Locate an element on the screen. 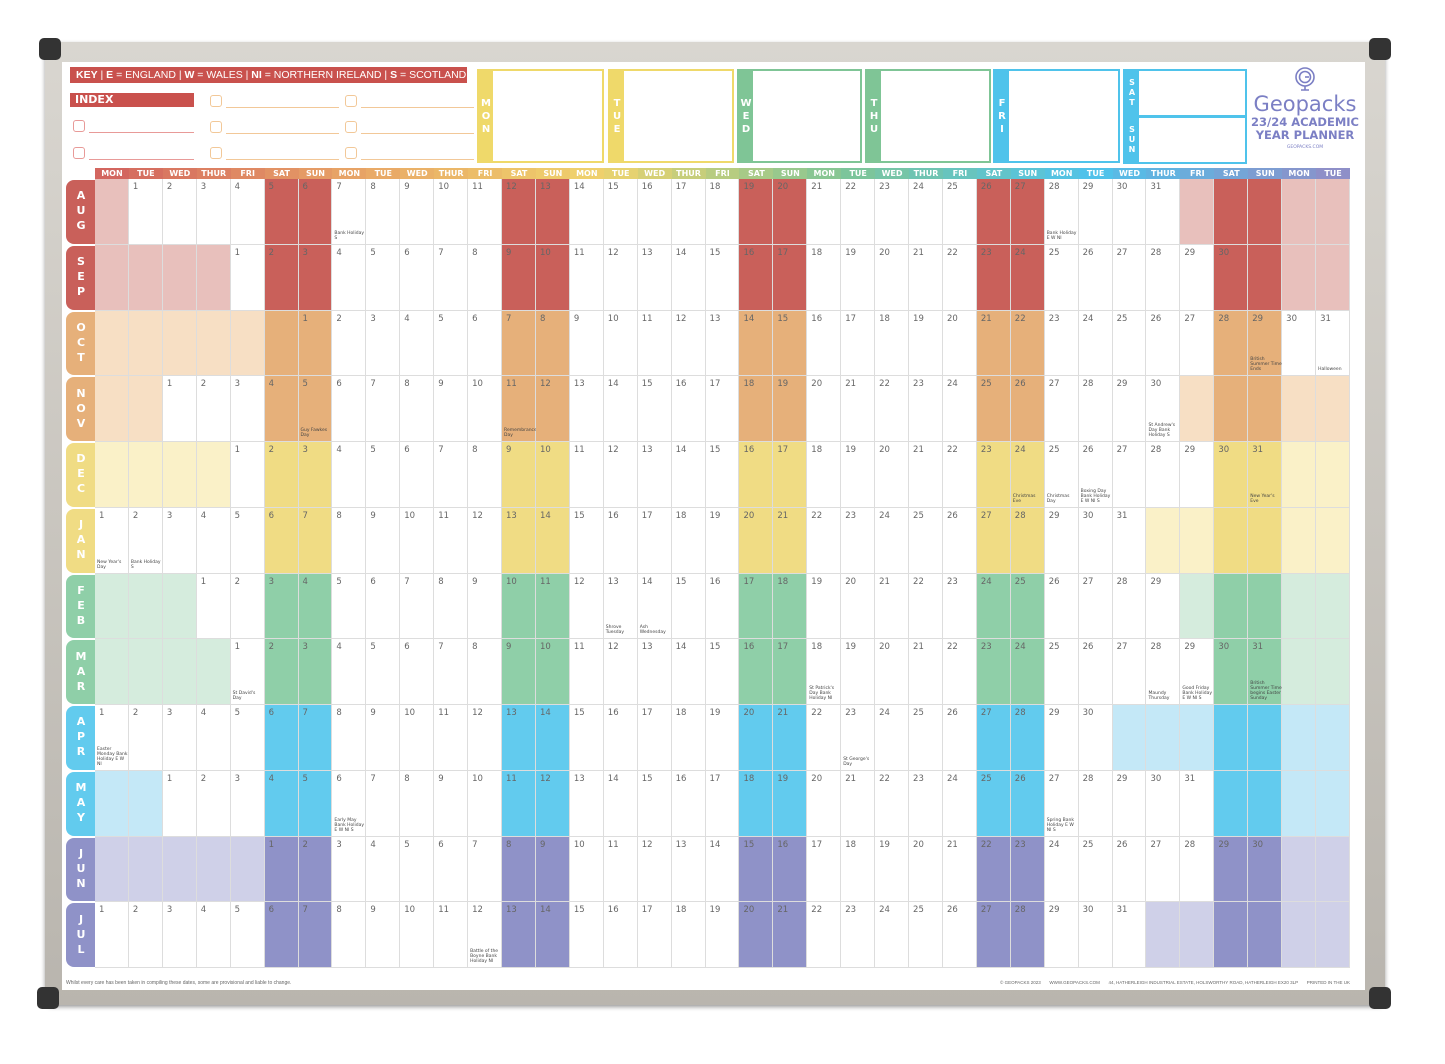 The image size is (1445, 1064). day-cell: 1 Easter Monday Bank Holiday E W NI is located at coordinates (112, 738).